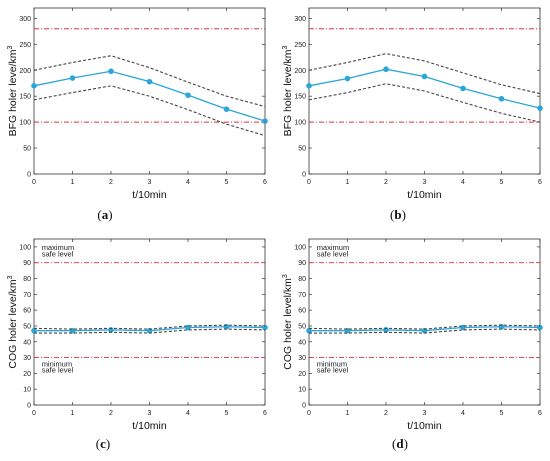  I want to click on caption-d: (d), so click(400, 443).